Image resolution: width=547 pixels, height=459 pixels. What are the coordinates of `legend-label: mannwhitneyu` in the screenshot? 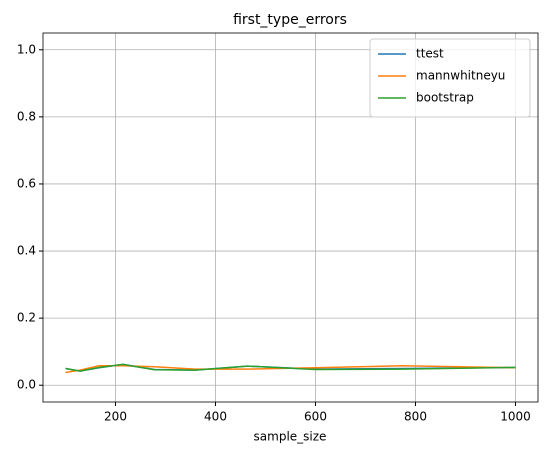 It's located at (460, 76).